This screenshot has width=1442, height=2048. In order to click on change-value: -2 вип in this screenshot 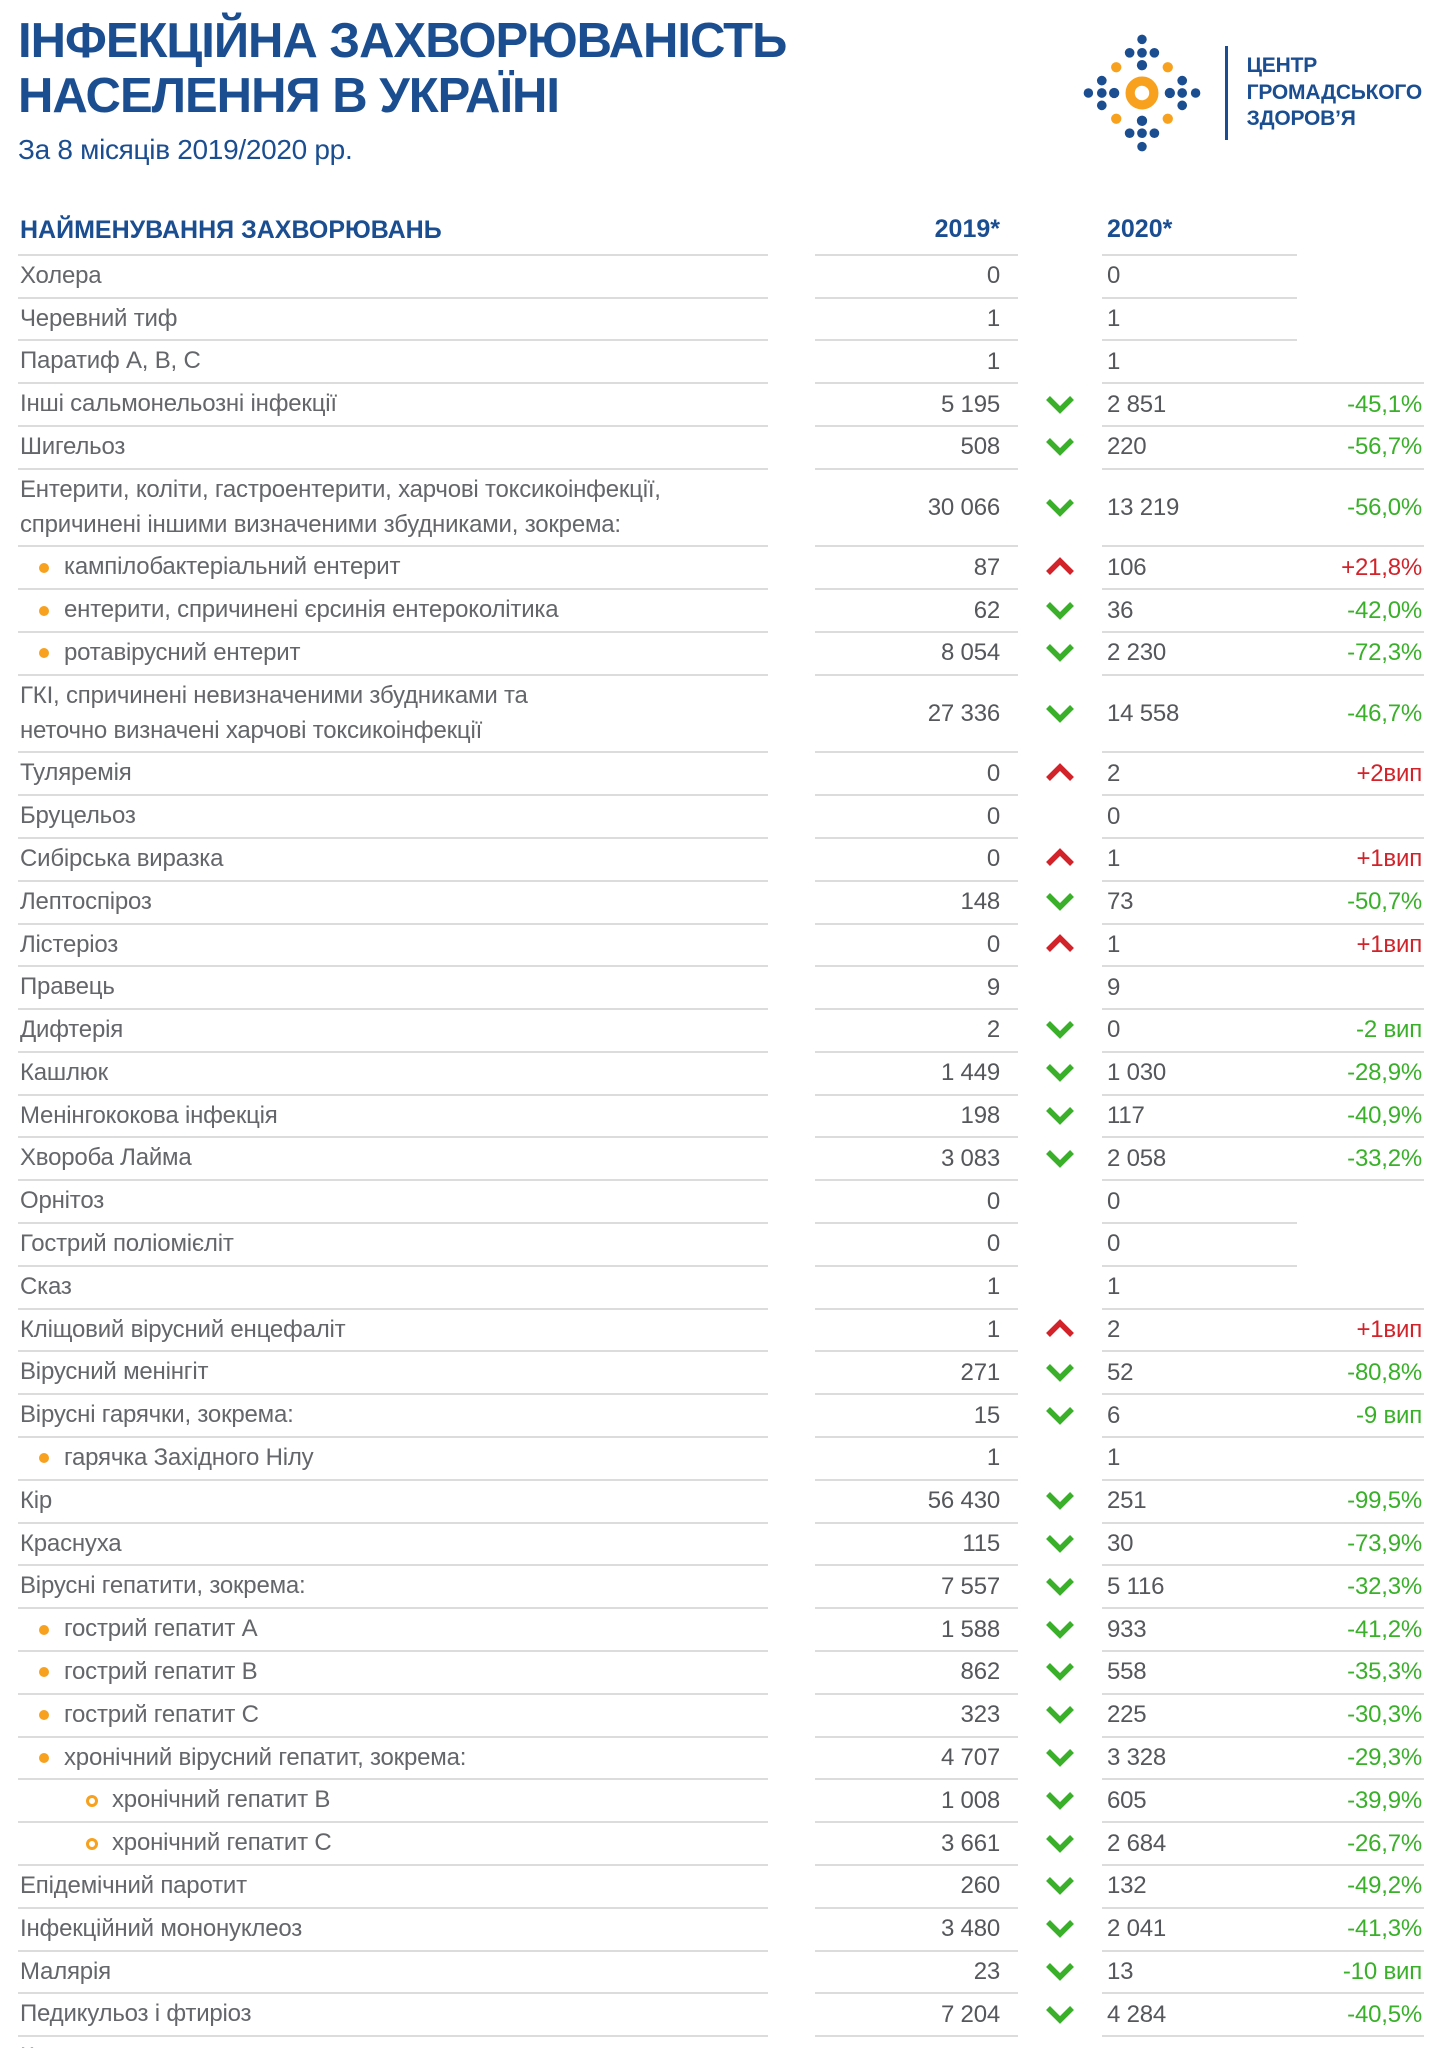, I will do `click(1360, 1029)`.